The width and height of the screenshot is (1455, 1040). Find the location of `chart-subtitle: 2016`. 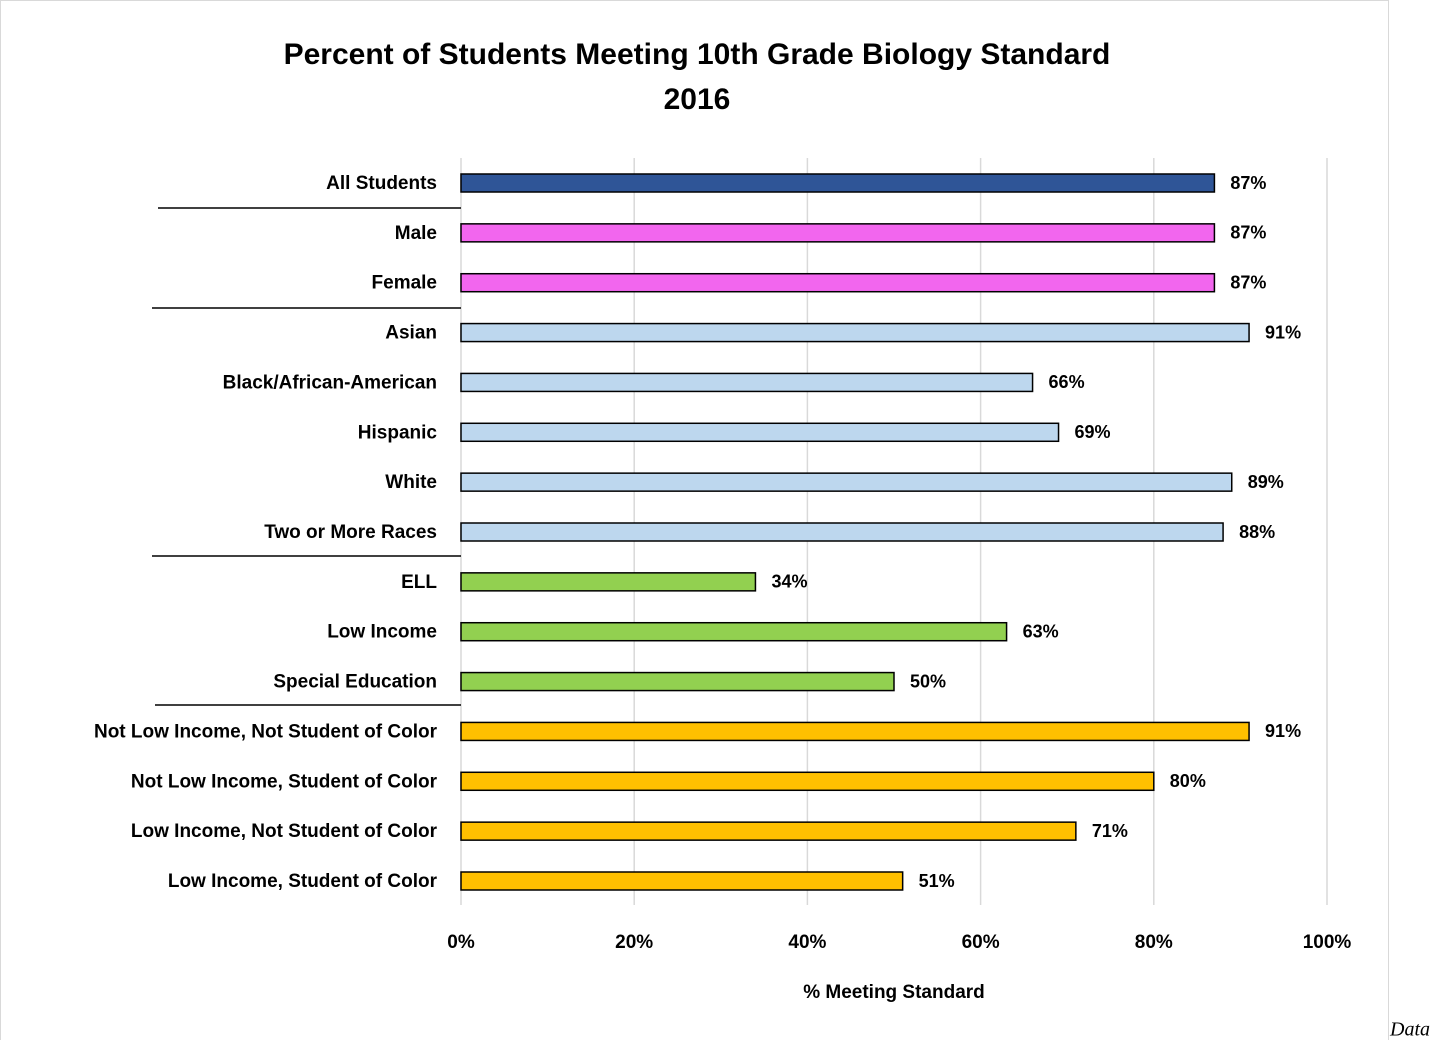

chart-subtitle: 2016 is located at coordinates (697, 99).